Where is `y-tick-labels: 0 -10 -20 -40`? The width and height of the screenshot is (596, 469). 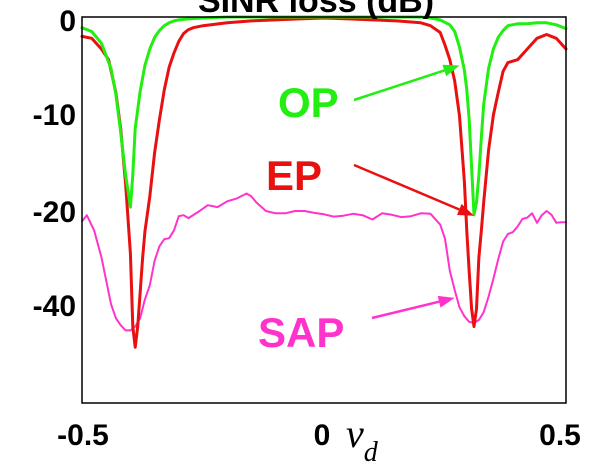
y-tick-labels: 0 -10 -20 -40 is located at coordinates (54, 164).